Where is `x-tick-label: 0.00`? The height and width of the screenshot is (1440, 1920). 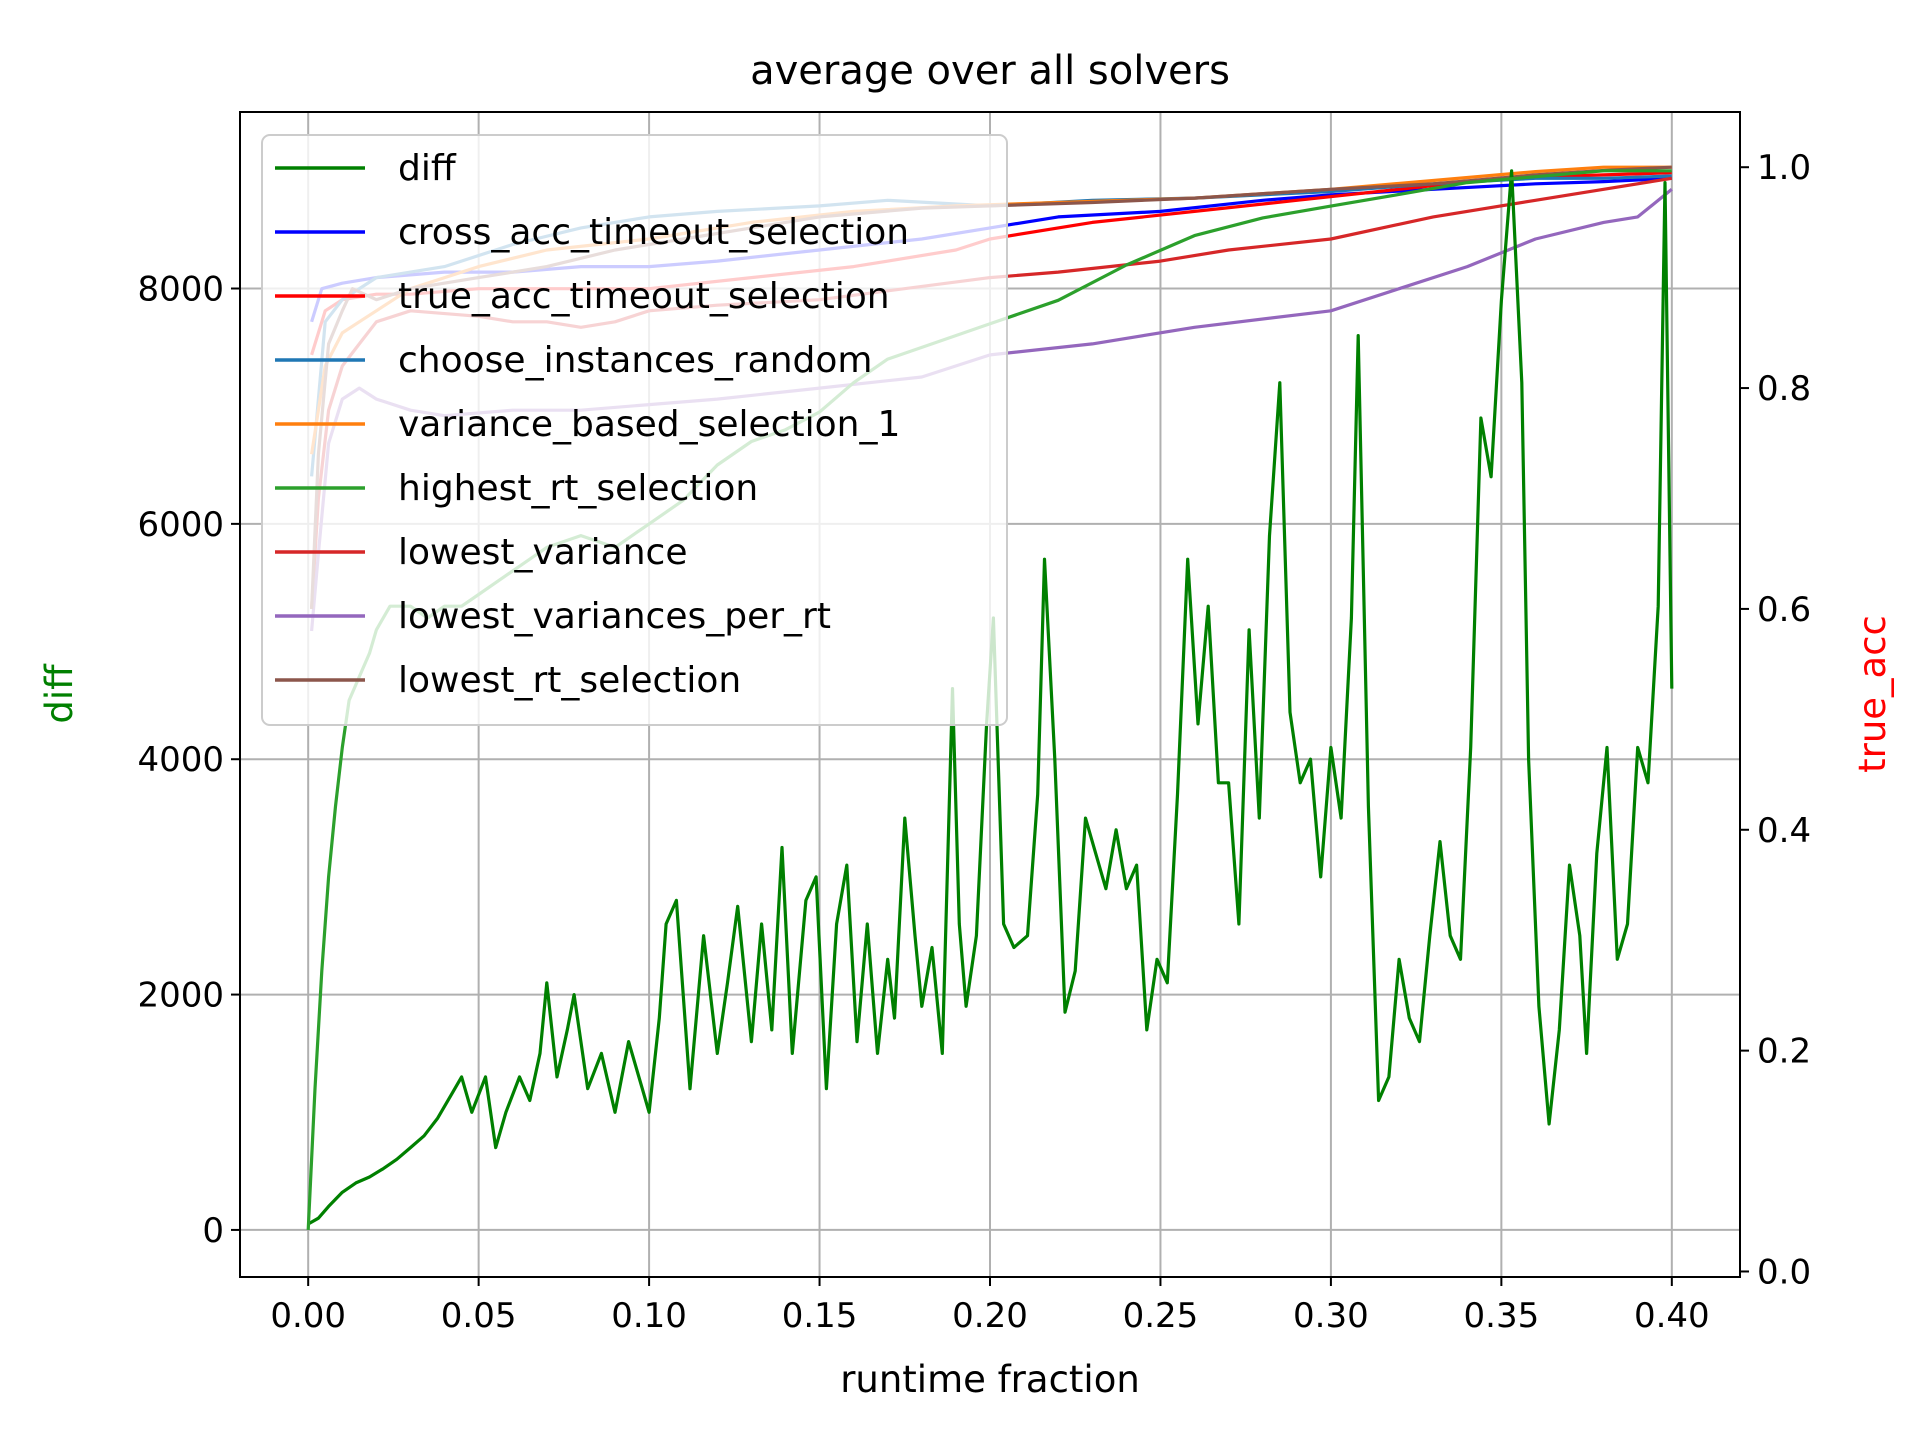 x-tick-label: 0.00 is located at coordinates (308, 1316).